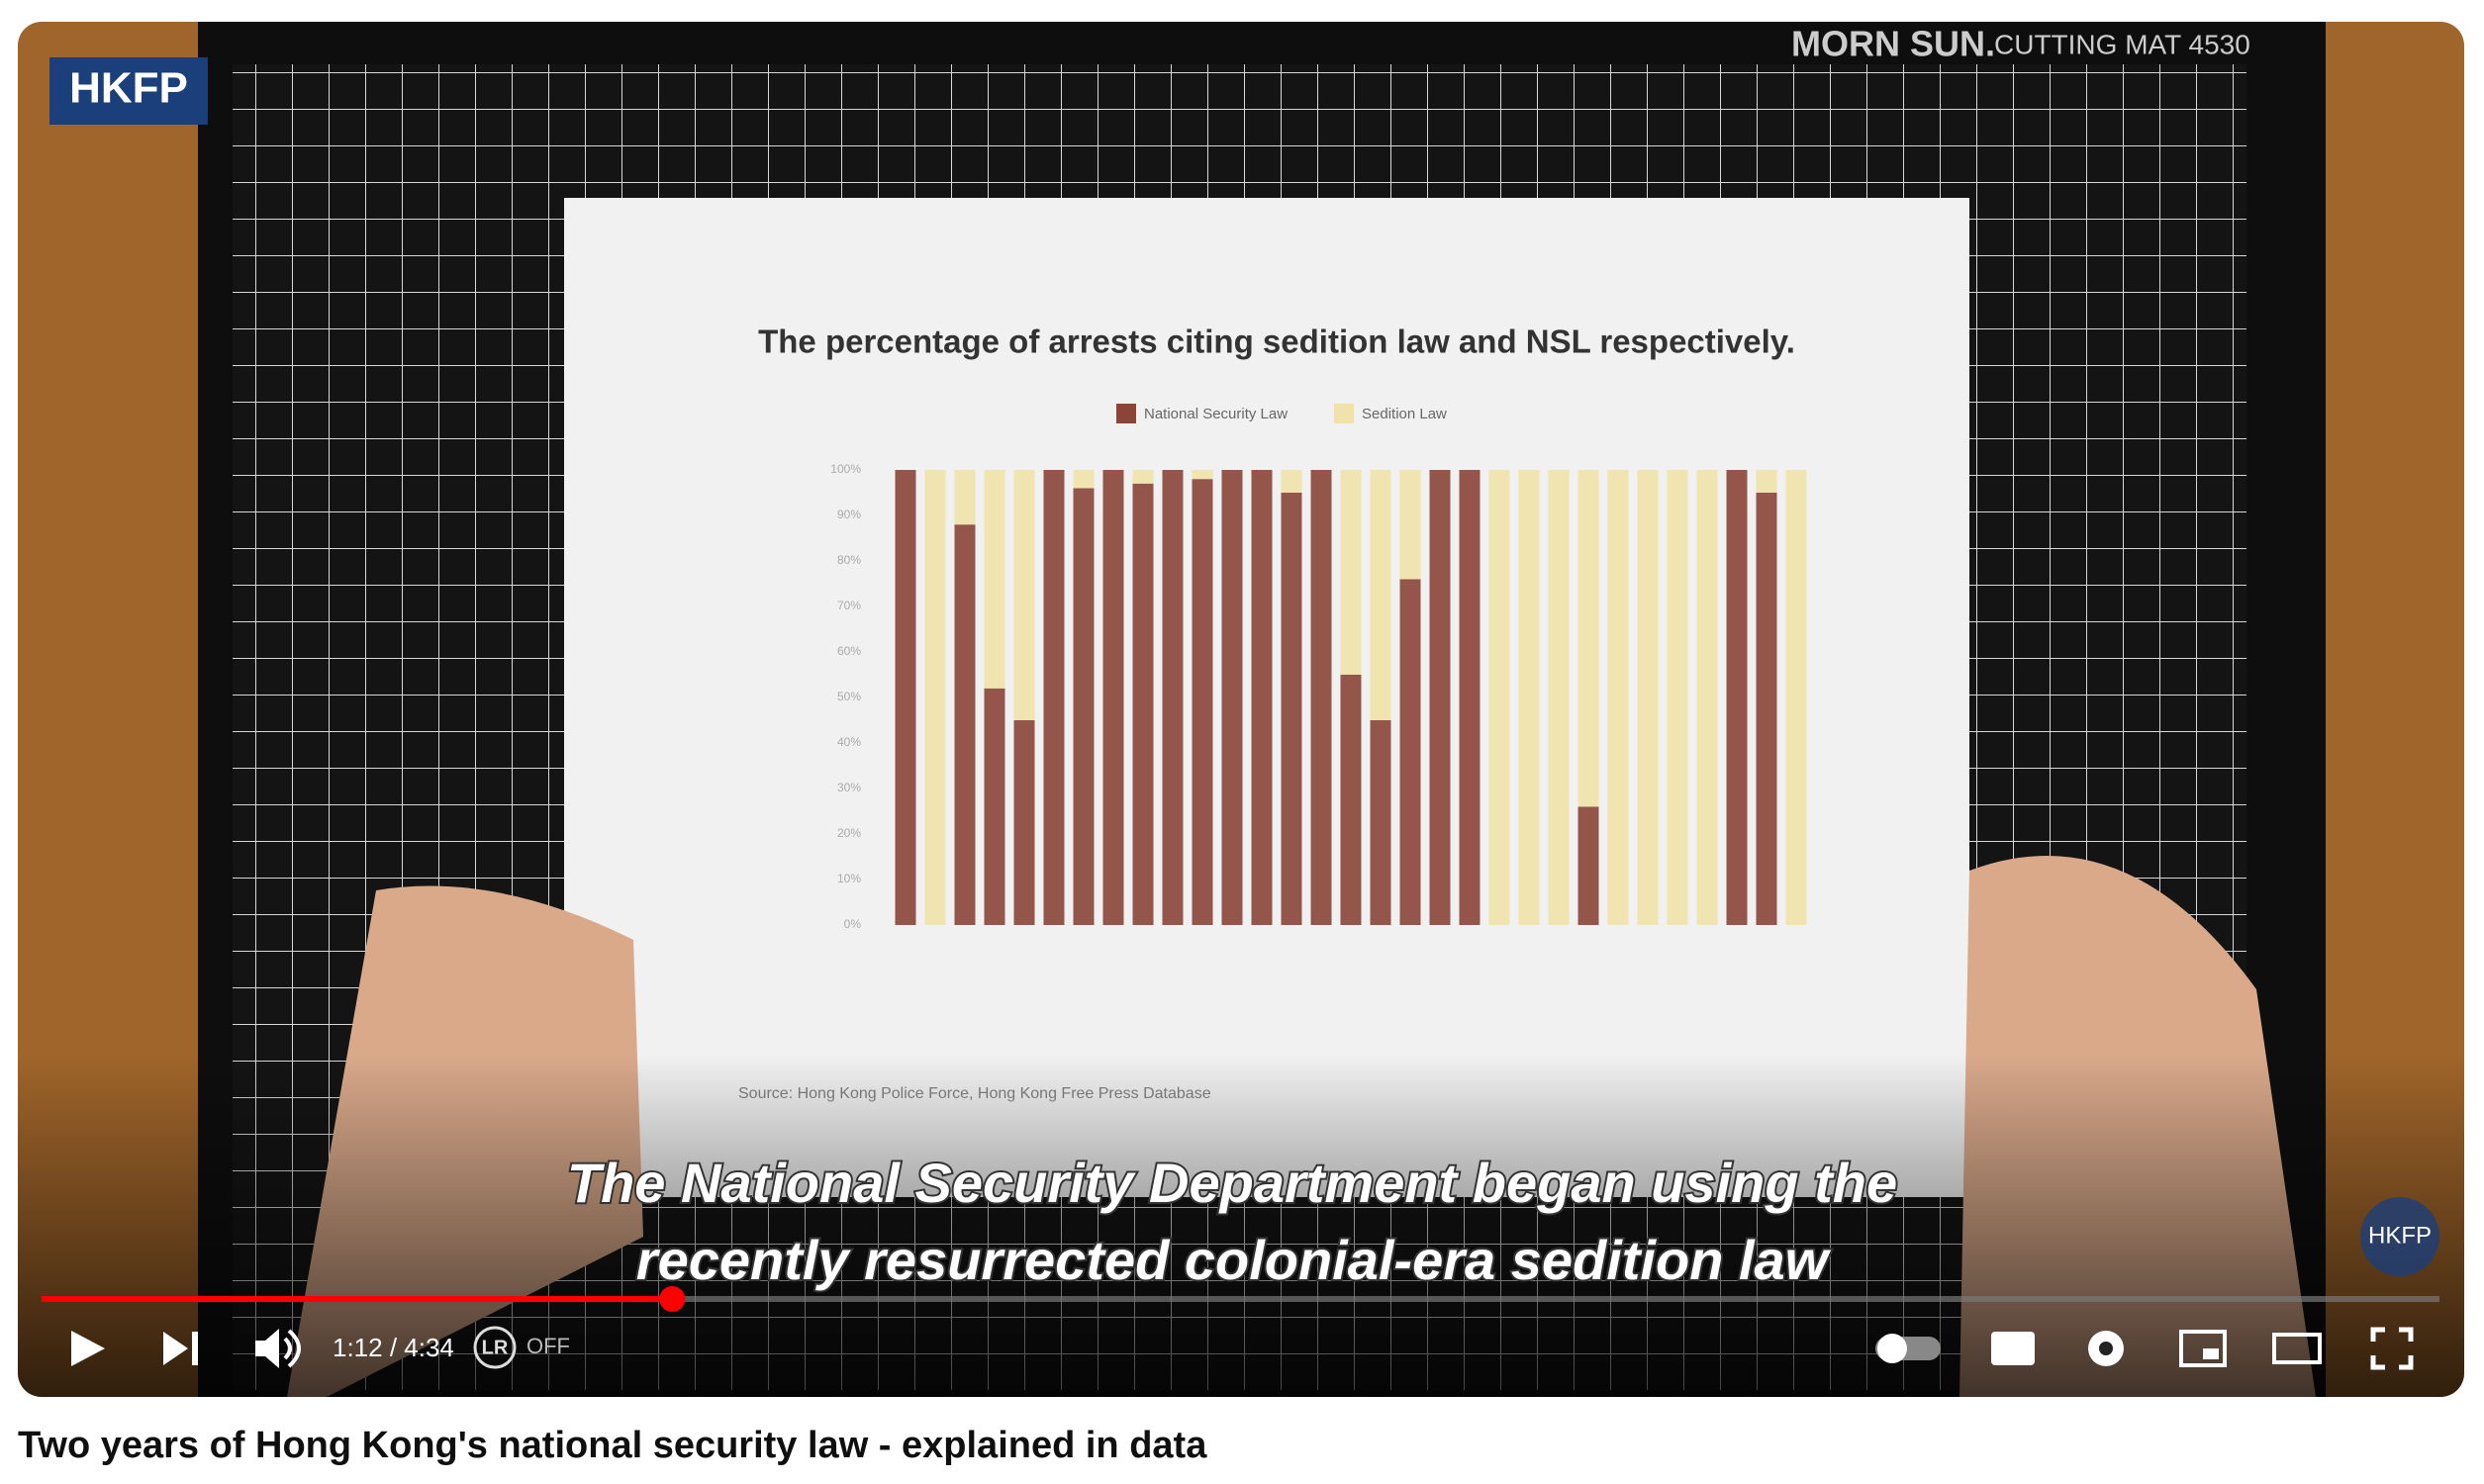 The width and height of the screenshot is (2484, 1484). Describe the element at coordinates (849, 560) in the screenshot. I see `y-tick-label: 80%` at that location.